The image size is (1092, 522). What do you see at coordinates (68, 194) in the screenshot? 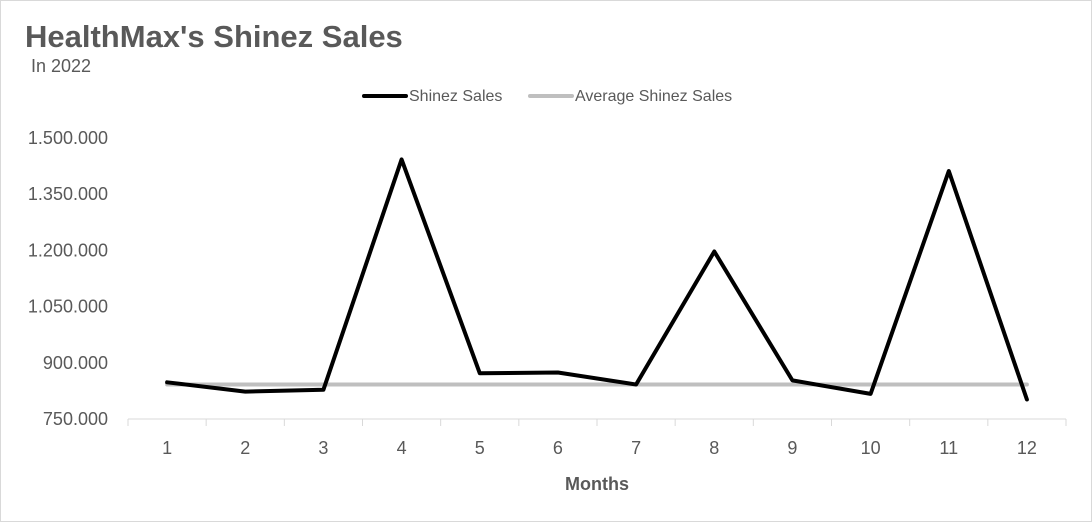
I see `y-tick-label: 1.350.000` at bounding box center [68, 194].